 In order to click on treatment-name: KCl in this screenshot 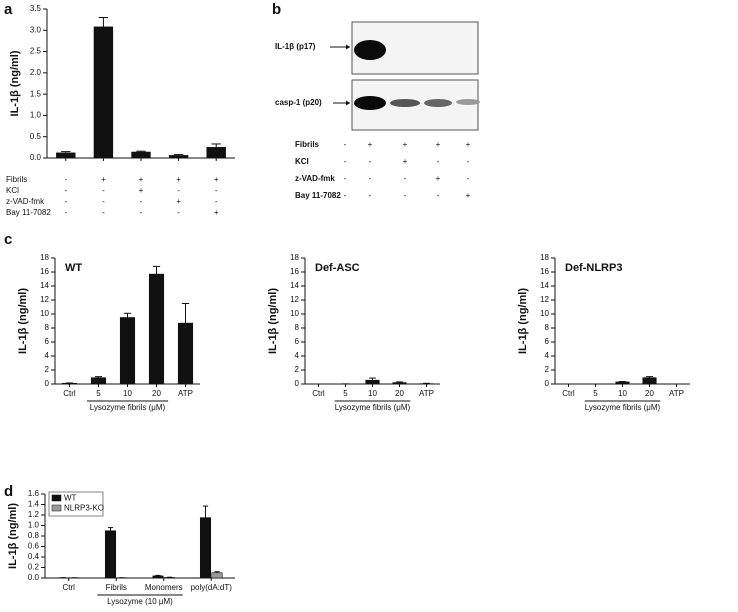, I will do `click(12, 190)`.